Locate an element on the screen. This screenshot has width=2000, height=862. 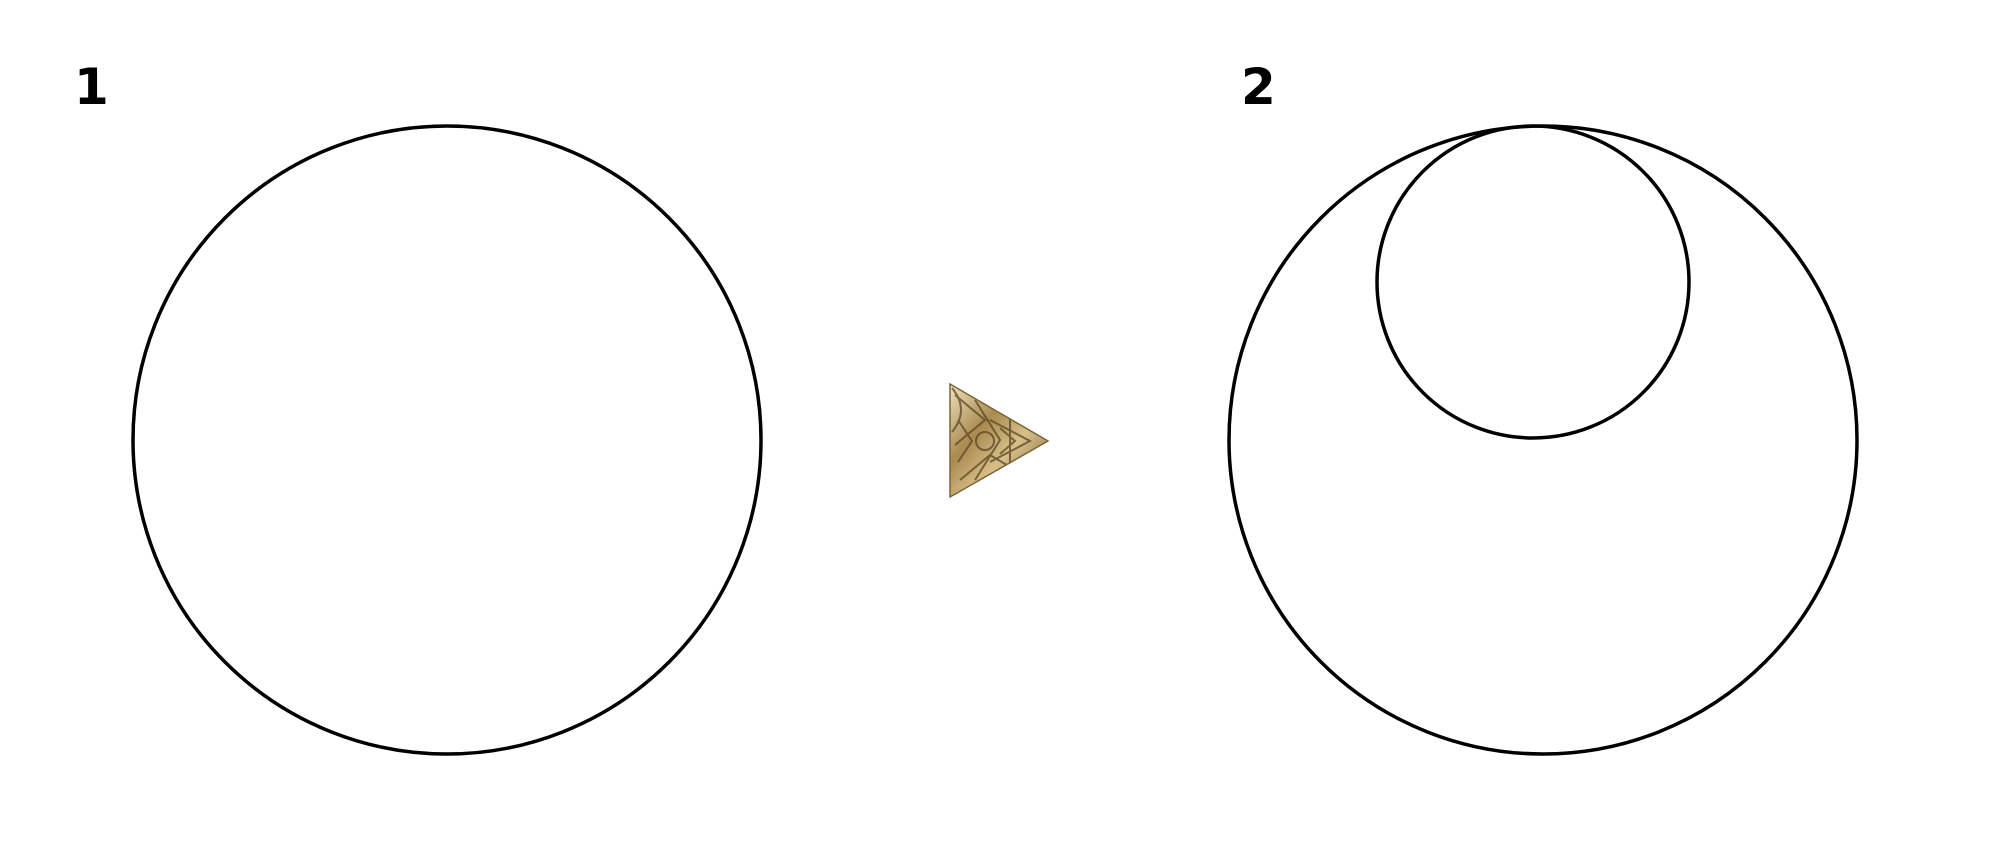
step-1-label: 1 is located at coordinates (91, 87).